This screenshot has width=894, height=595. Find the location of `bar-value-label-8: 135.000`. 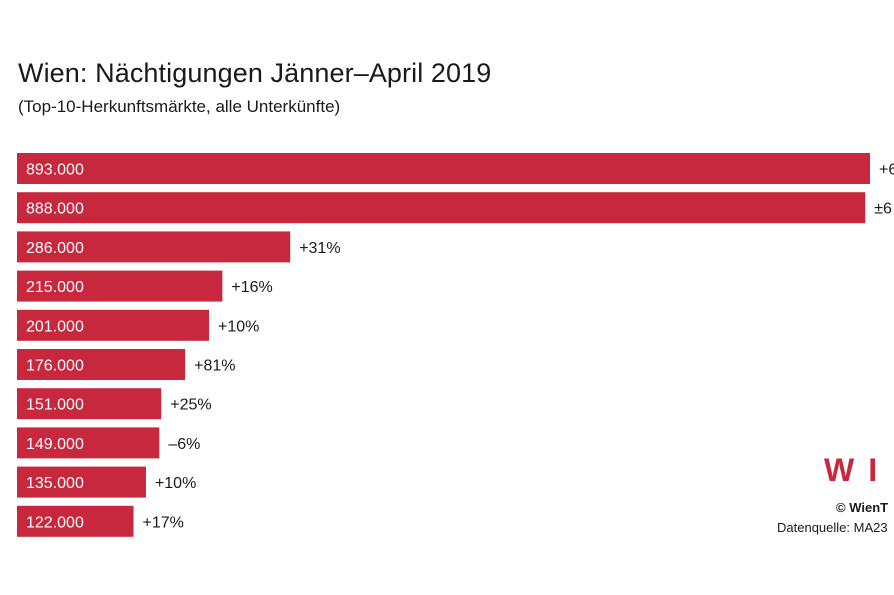

bar-value-label-8: 135.000 is located at coordinates (55, 483).